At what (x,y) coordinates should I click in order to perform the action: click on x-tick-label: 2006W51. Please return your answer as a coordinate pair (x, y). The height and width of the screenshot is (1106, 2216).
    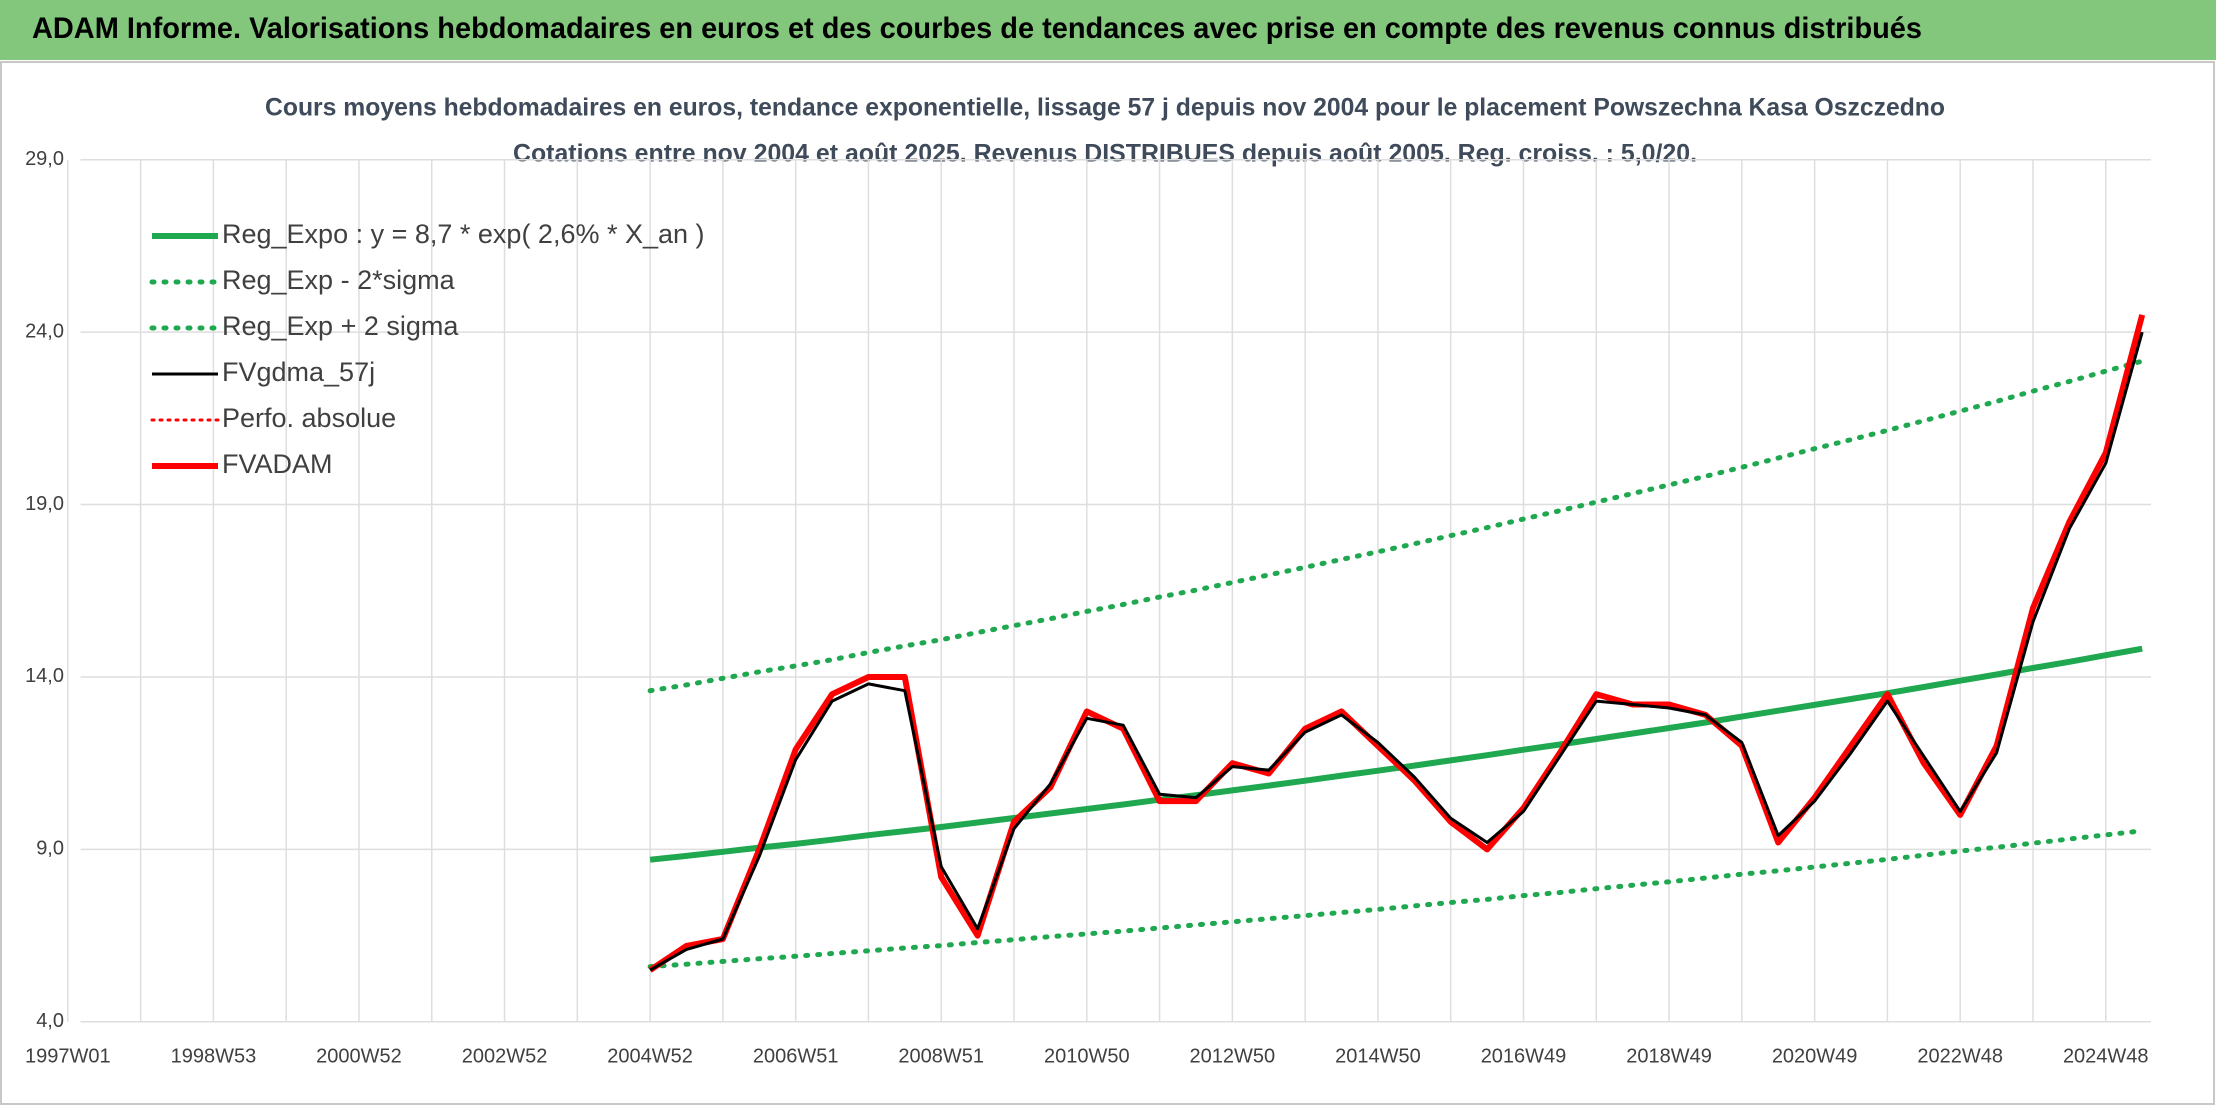
    Looking at the image, I should click on (796, 1056).